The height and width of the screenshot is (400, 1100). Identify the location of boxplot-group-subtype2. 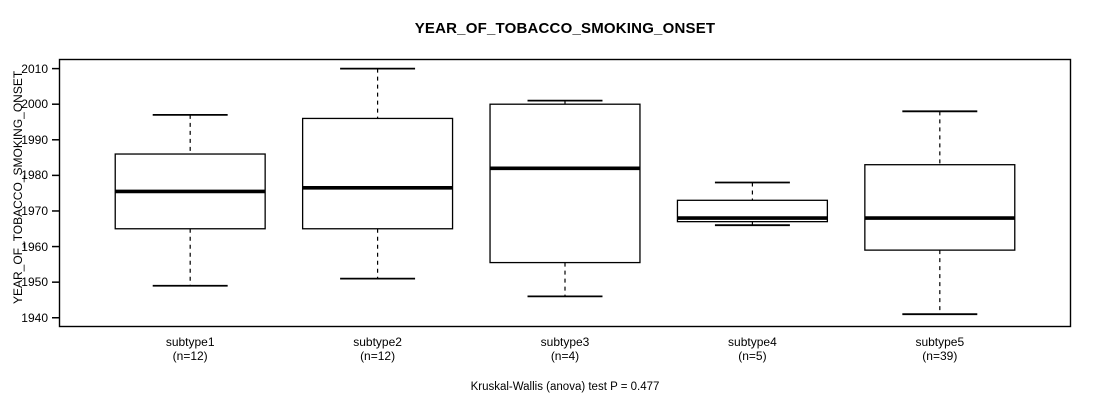
(377, 173).